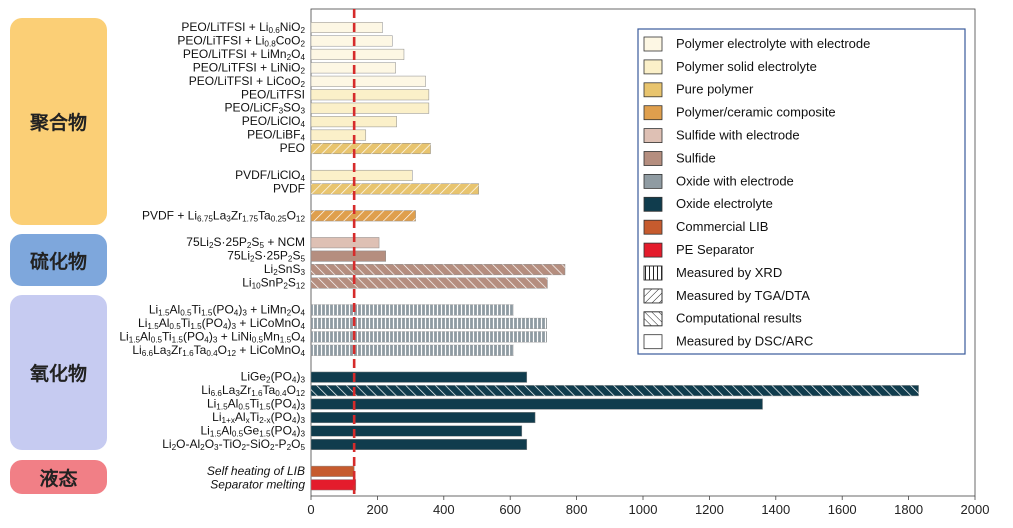  I want to click on x-tick-label-10: 2000, so click(975, 509).